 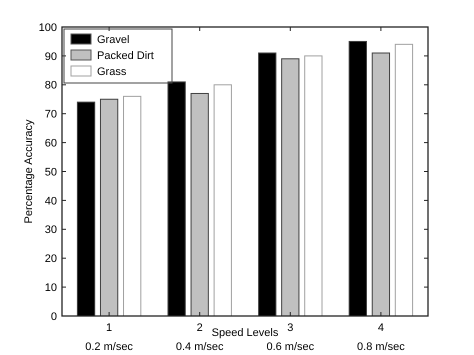 What do you see at coordinates (290, 347) in the screenshot?
I see `text: 0.6 m/sec` at bounding box center [290, 347].